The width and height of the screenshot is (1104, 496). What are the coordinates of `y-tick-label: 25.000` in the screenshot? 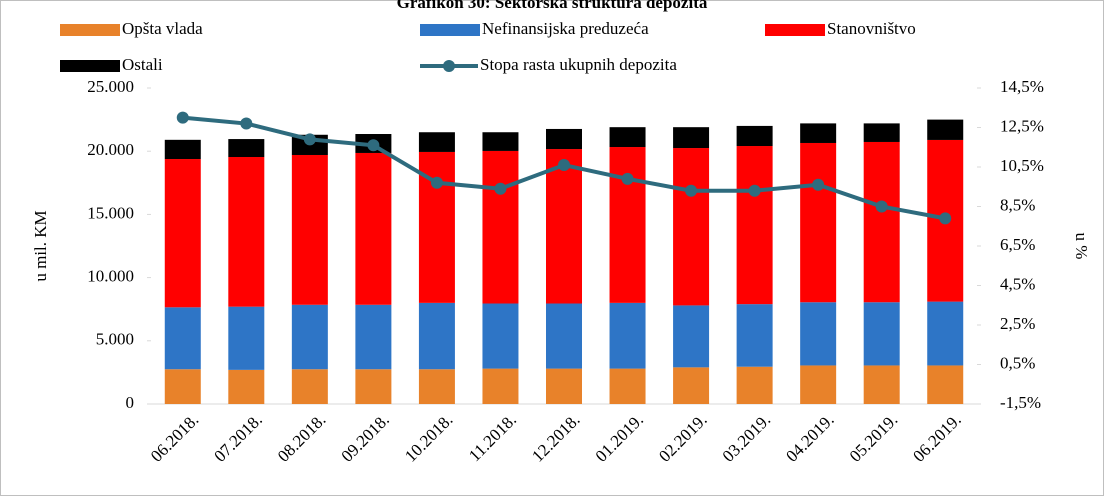 It's located at (110, 86).